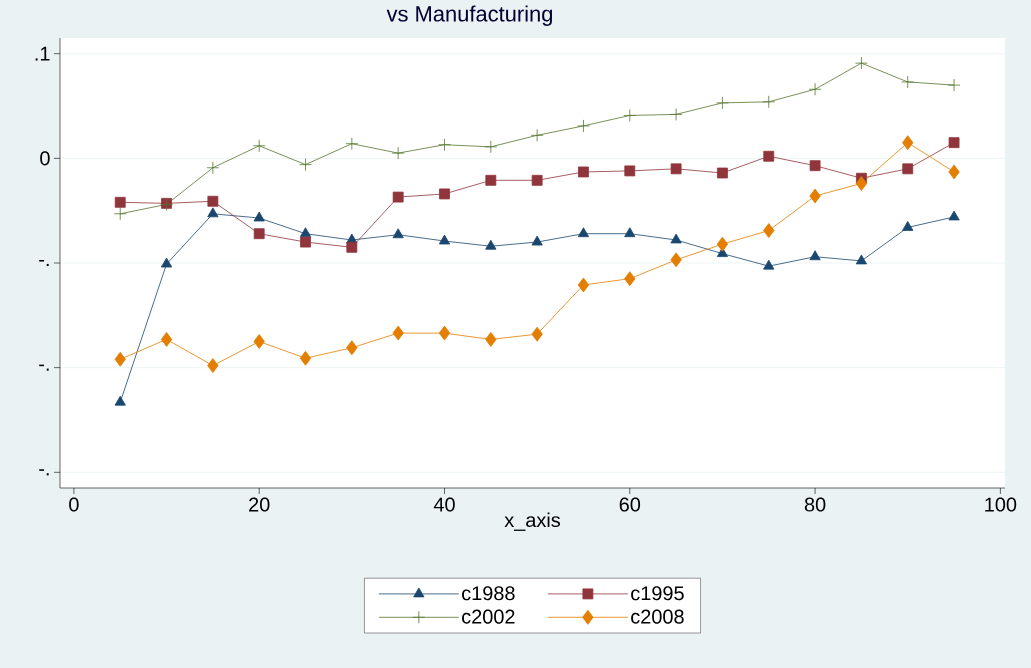 The height and width of the screenshot is (668, 1031). Describe the element at coordinates (657, 616) in the screenshot. I see `legend-label: c2008` at that location.